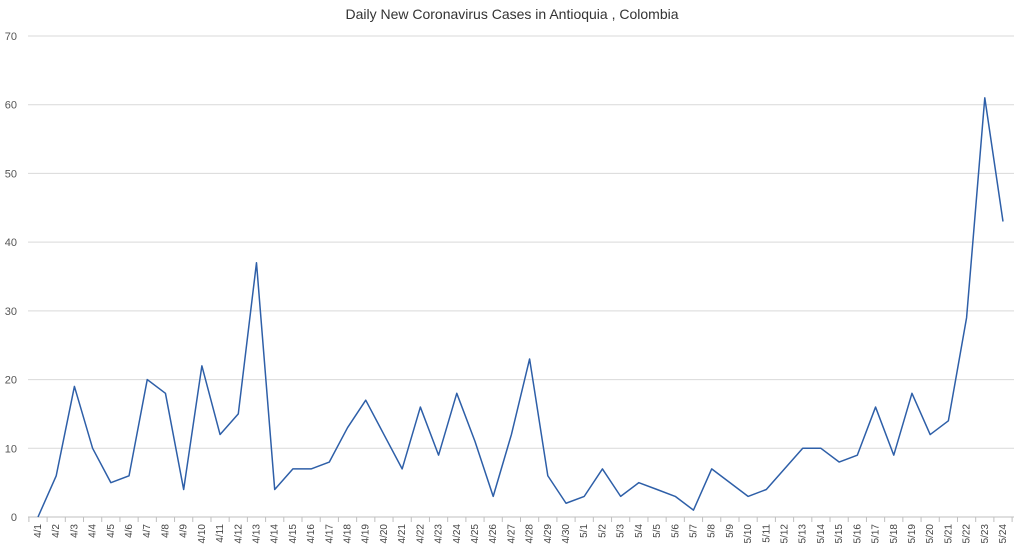  Describe the element at coordinates (839, 534) in the screenshot. I see `x-tick-label: 5/15` at that location.